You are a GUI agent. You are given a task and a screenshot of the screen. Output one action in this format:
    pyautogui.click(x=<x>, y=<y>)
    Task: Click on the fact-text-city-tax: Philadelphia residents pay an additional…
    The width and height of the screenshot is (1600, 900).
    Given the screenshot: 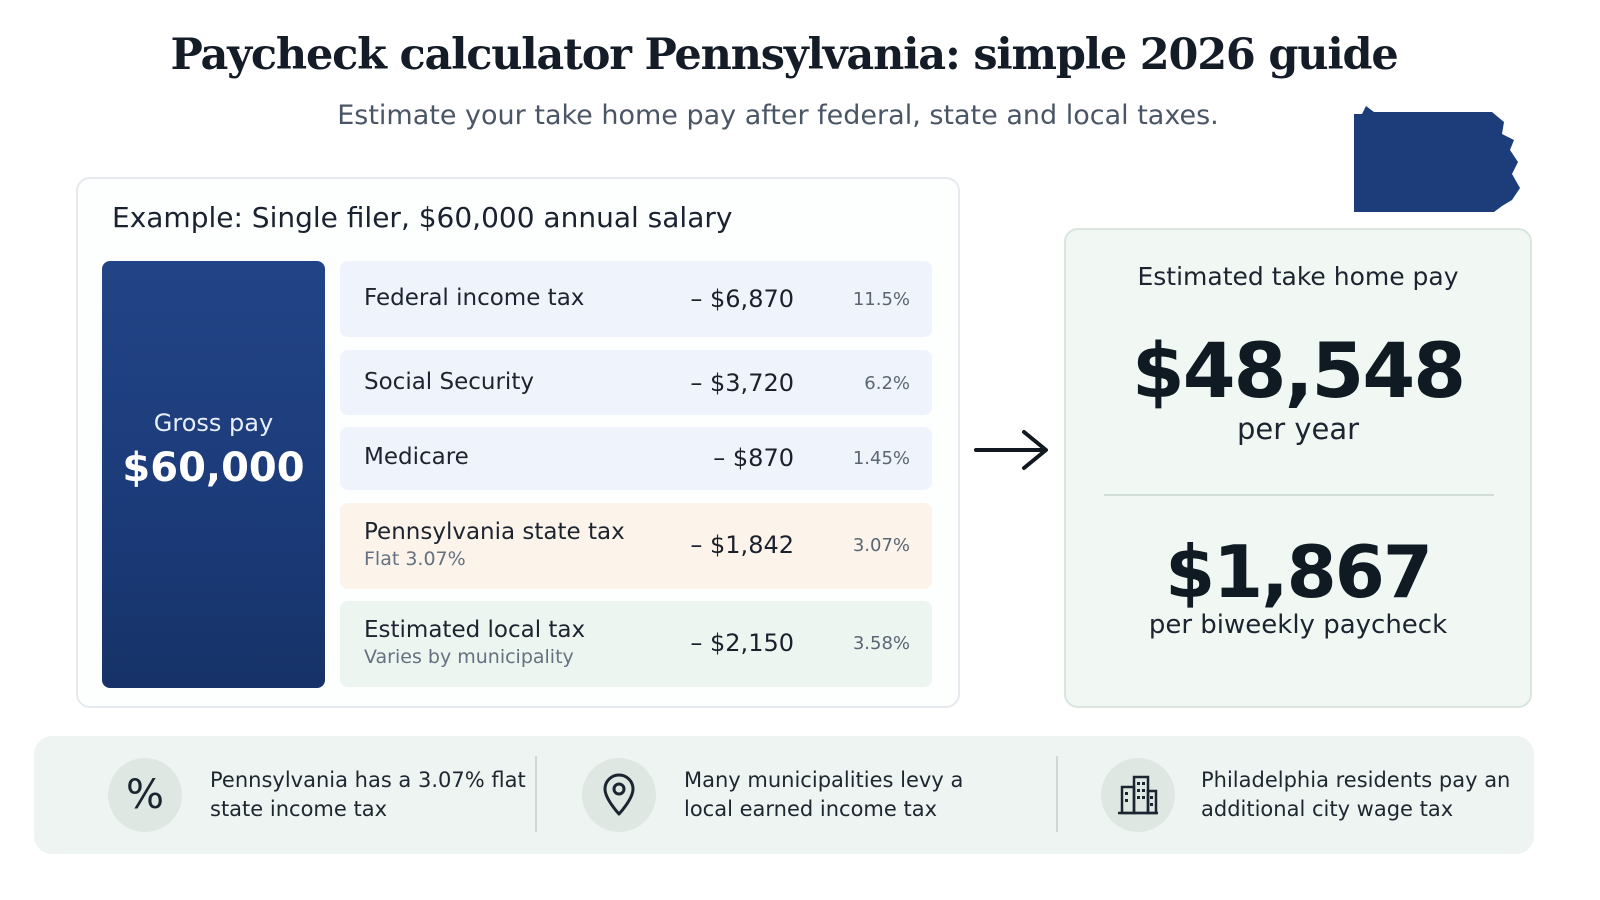 What is the action you would take?
    pyautogui.click(x=1356, y=794)
    